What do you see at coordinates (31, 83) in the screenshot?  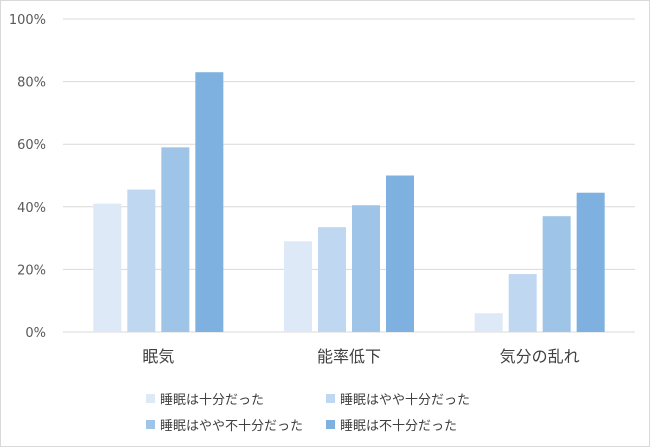 I see `y-tick-label-4: 80%` at bounding box center [31, 83].